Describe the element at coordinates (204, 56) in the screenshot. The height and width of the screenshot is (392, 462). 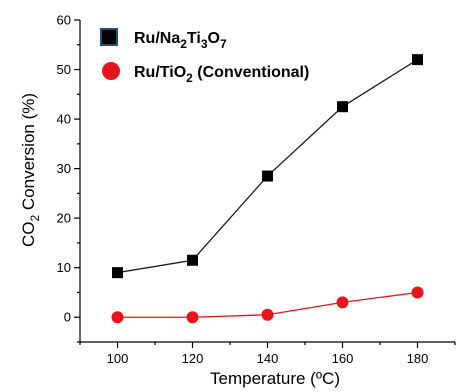
I see `legend: Ru/Na2Ti3O7 Ru/TiO2 (Conventional)` at that location.